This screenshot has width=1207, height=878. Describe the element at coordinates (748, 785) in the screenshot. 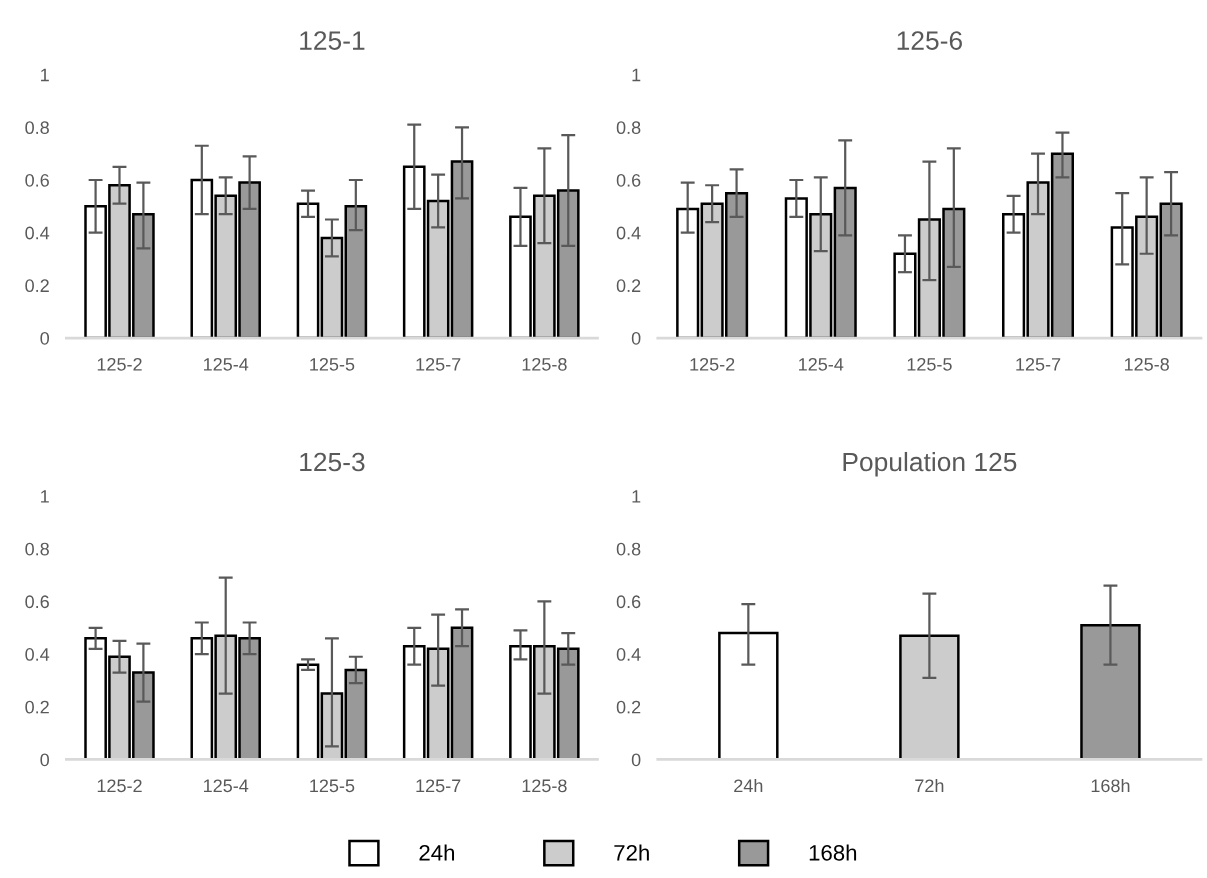

I see `x-tick-label: 24h` at that location.